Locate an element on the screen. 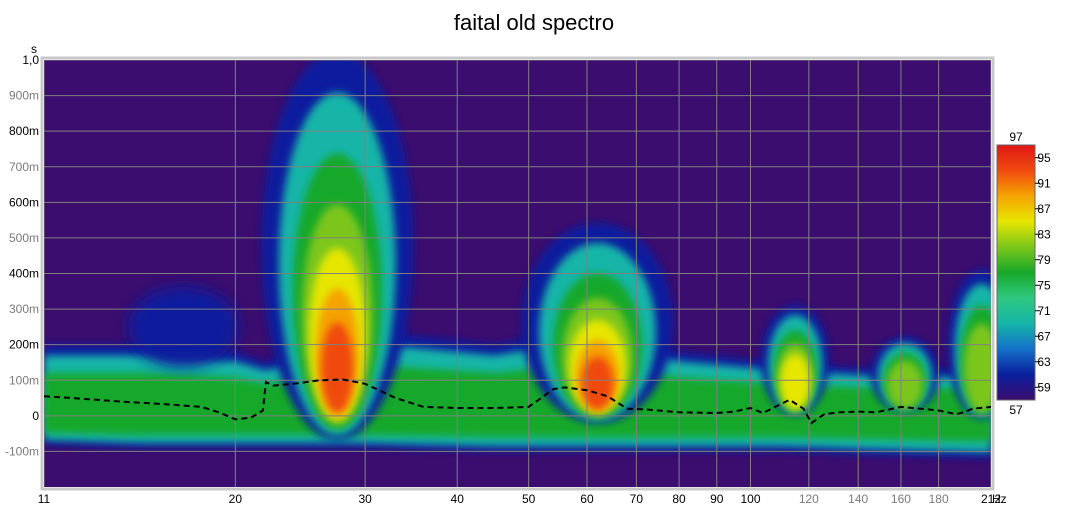 The image size is (1068, 510). band-green is located at coordinates (517, 402).